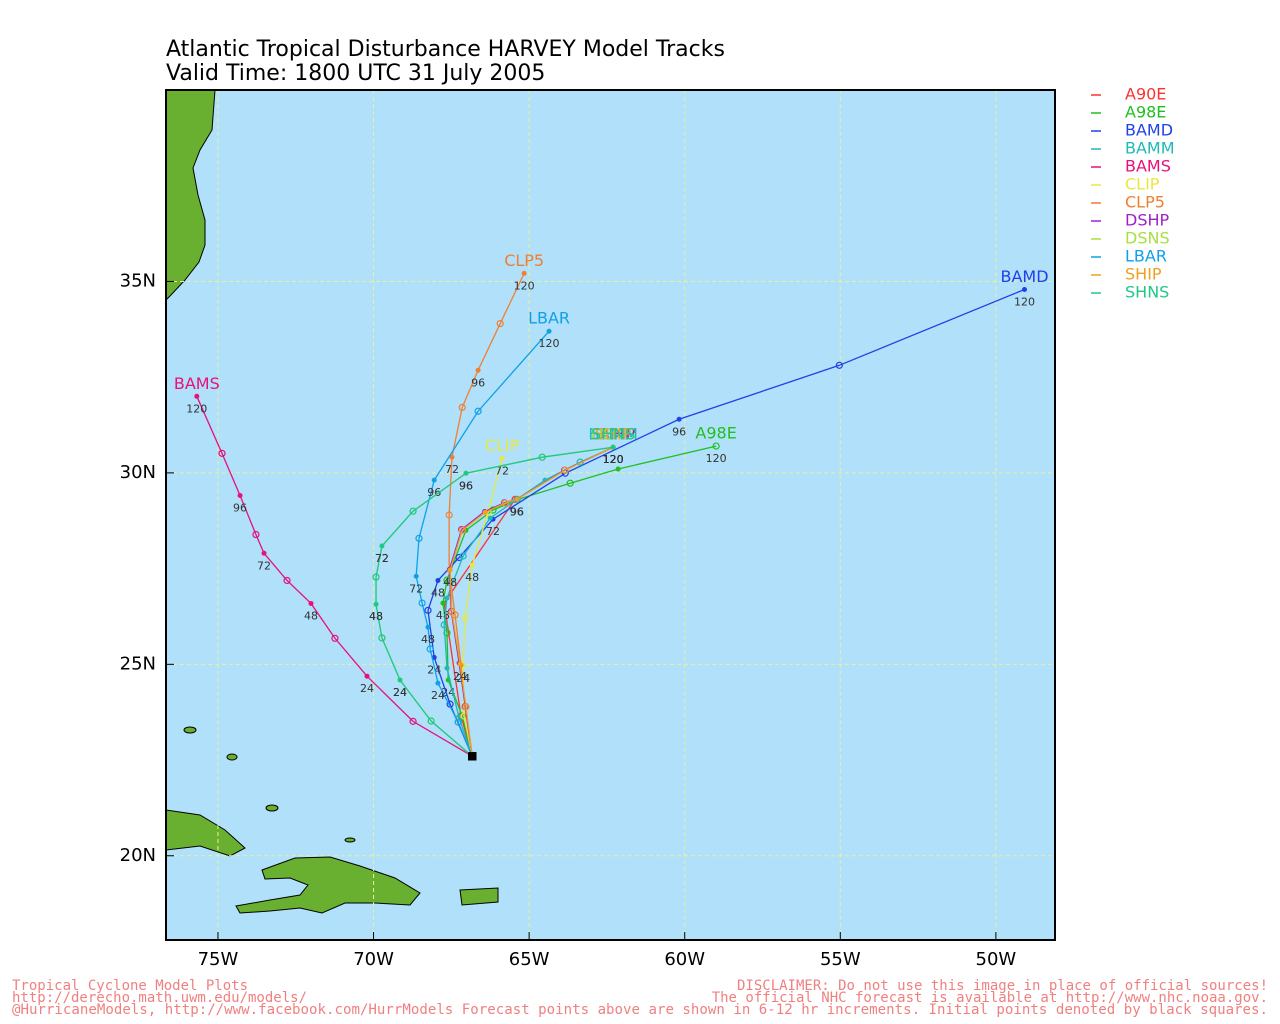 This screenshot has height=1024, width=1280. I want to click on x-tick-label: 65W, so click(529, 959).